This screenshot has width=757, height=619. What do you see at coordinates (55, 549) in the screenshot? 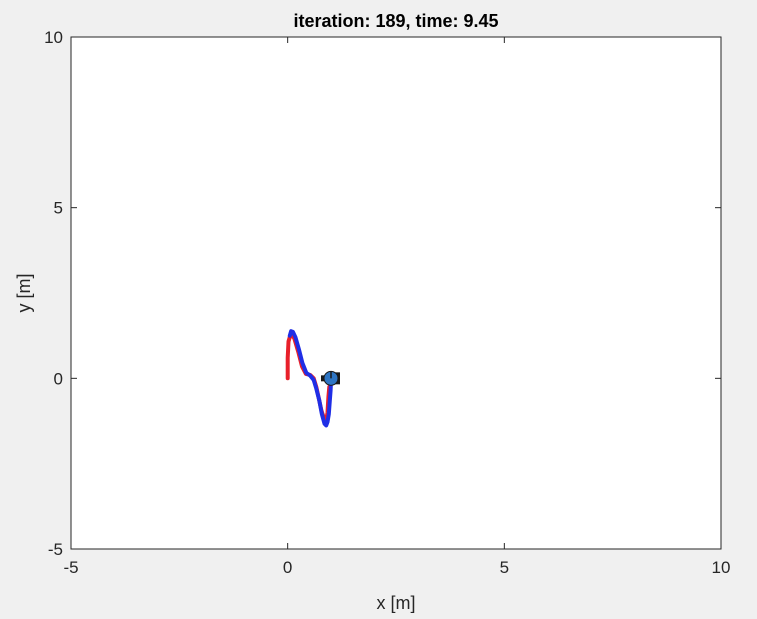
I see `y-tick-label: -5` at bounding box center [55, 549].